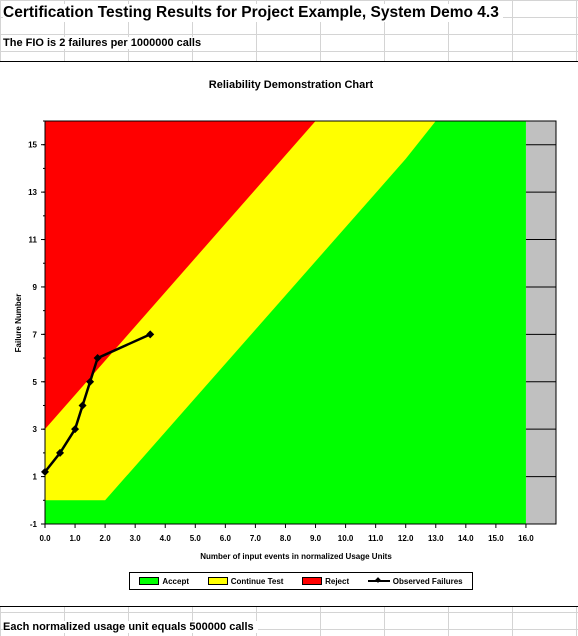  Describe the element at coordinates (45, 538) in the screenshot. I see `x-tick-label-0: 0.0` at that location.